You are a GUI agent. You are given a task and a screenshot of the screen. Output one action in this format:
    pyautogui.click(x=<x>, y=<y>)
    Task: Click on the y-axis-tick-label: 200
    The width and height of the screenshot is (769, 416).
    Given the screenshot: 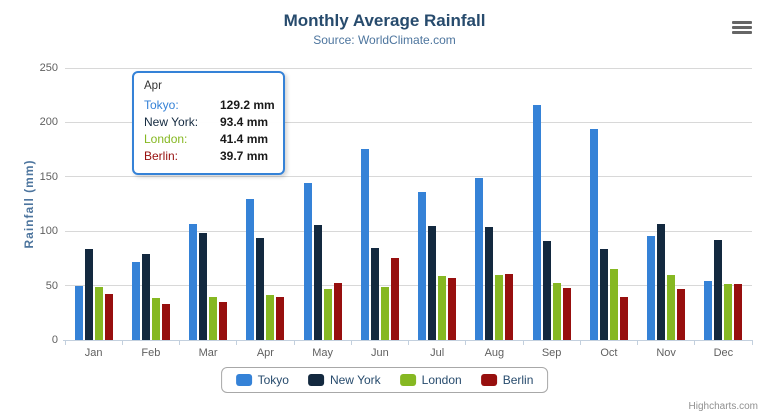 What is the action you would take?
    pyautogui.click(x=48, y=122)
    